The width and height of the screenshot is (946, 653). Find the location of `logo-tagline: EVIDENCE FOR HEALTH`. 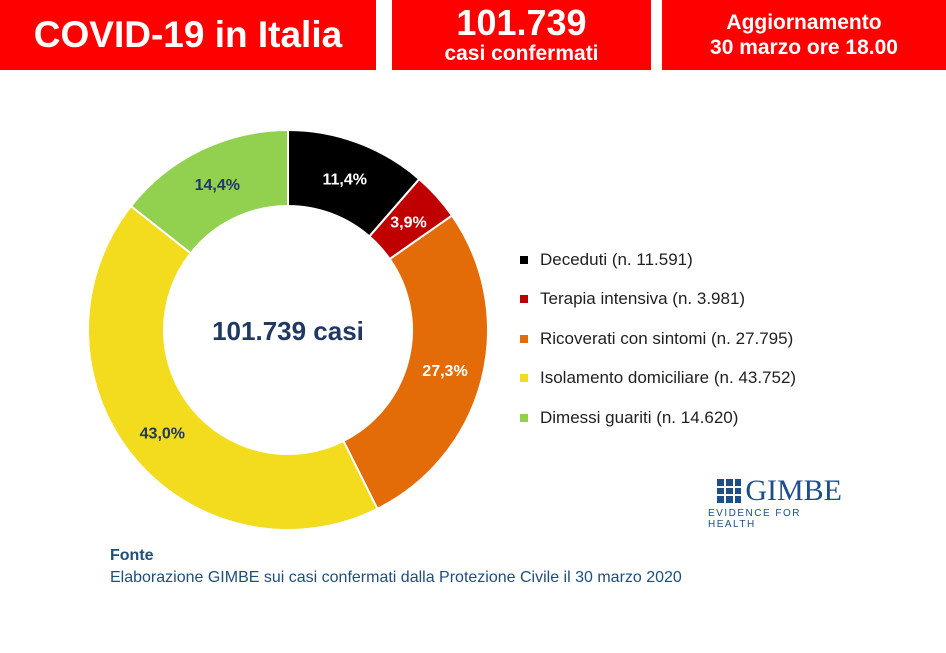

logo-tagline: EVIDENCE FOR HEALTH is located at coordinates (755, 519).